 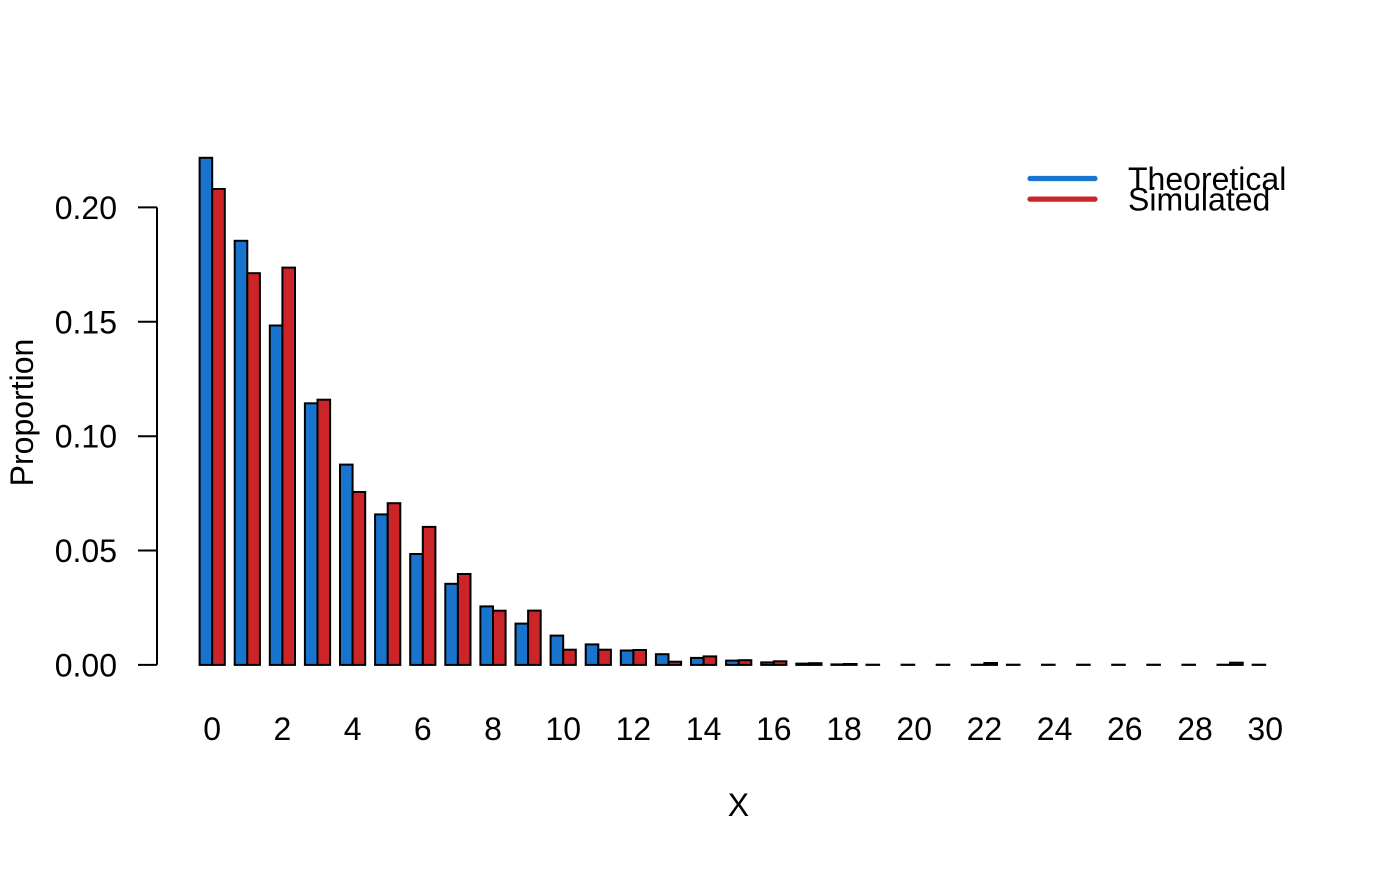 What do you see at coordinates (22, 413) in the screenshot?
I see `svg-text: Proportion` at bounding box center [22, 413].